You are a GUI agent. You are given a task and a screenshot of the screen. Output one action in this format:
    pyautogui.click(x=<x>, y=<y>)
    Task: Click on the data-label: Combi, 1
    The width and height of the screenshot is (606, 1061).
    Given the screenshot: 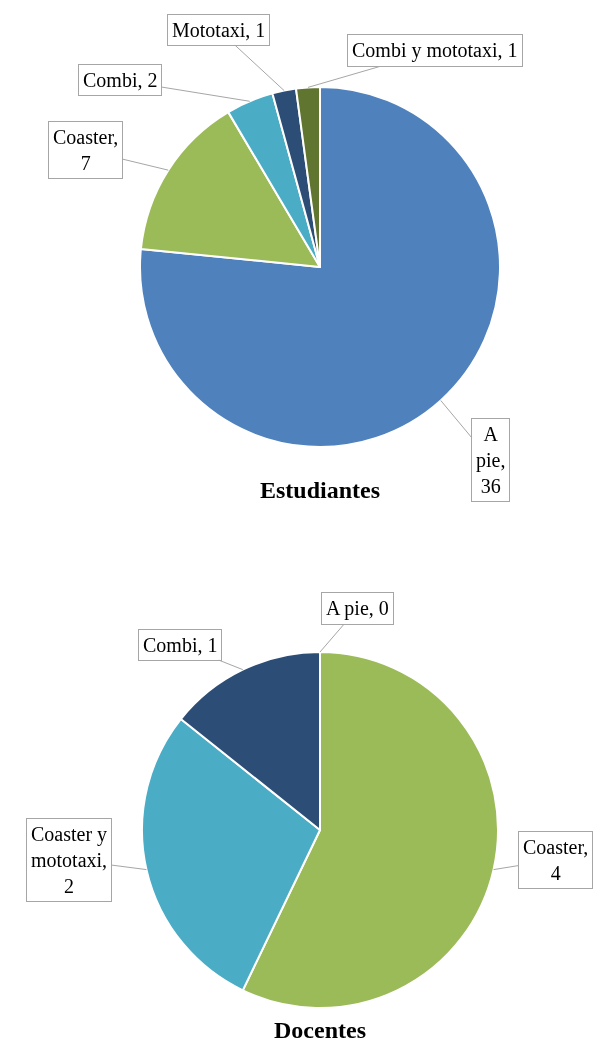 What is the action you would take?
    pyautogui.click(x=180, y=645)
    